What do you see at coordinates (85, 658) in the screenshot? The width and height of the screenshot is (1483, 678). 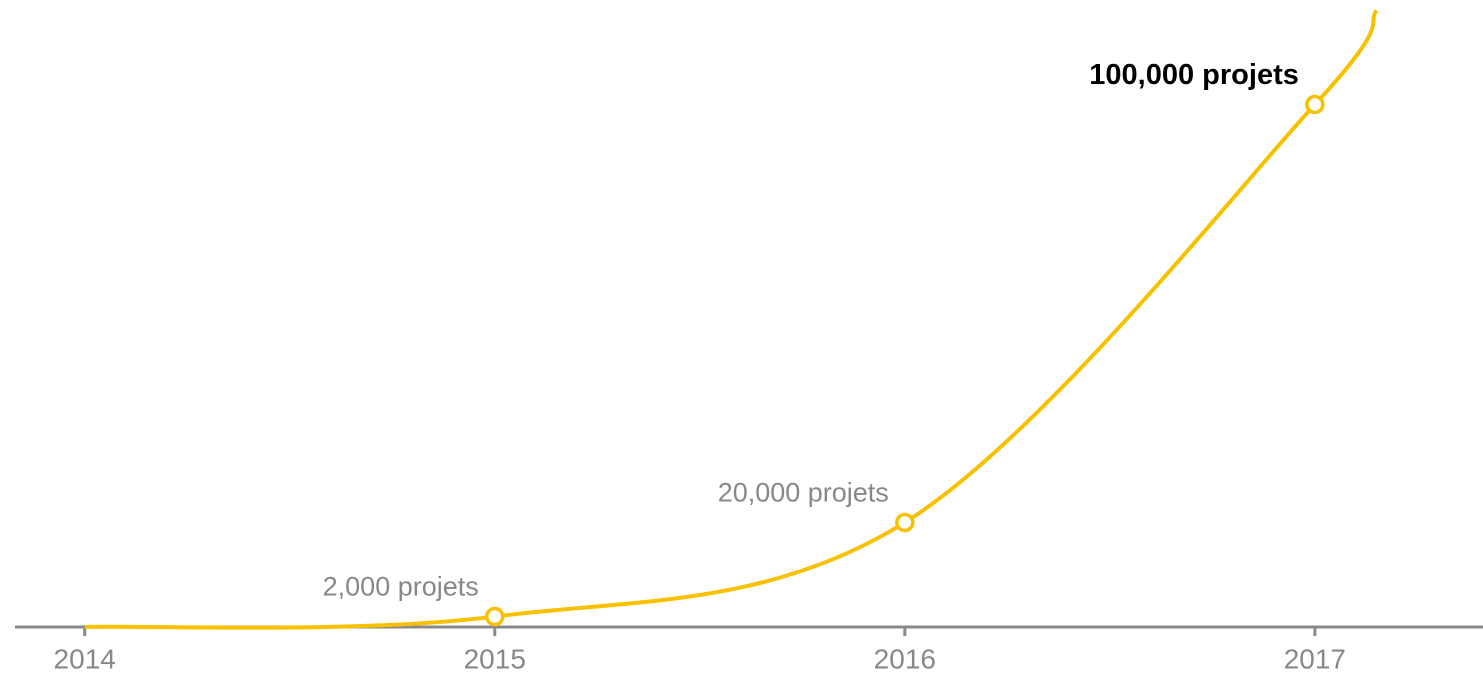 I see `x-tick-label: 2014` at bounding box center [85, 658].